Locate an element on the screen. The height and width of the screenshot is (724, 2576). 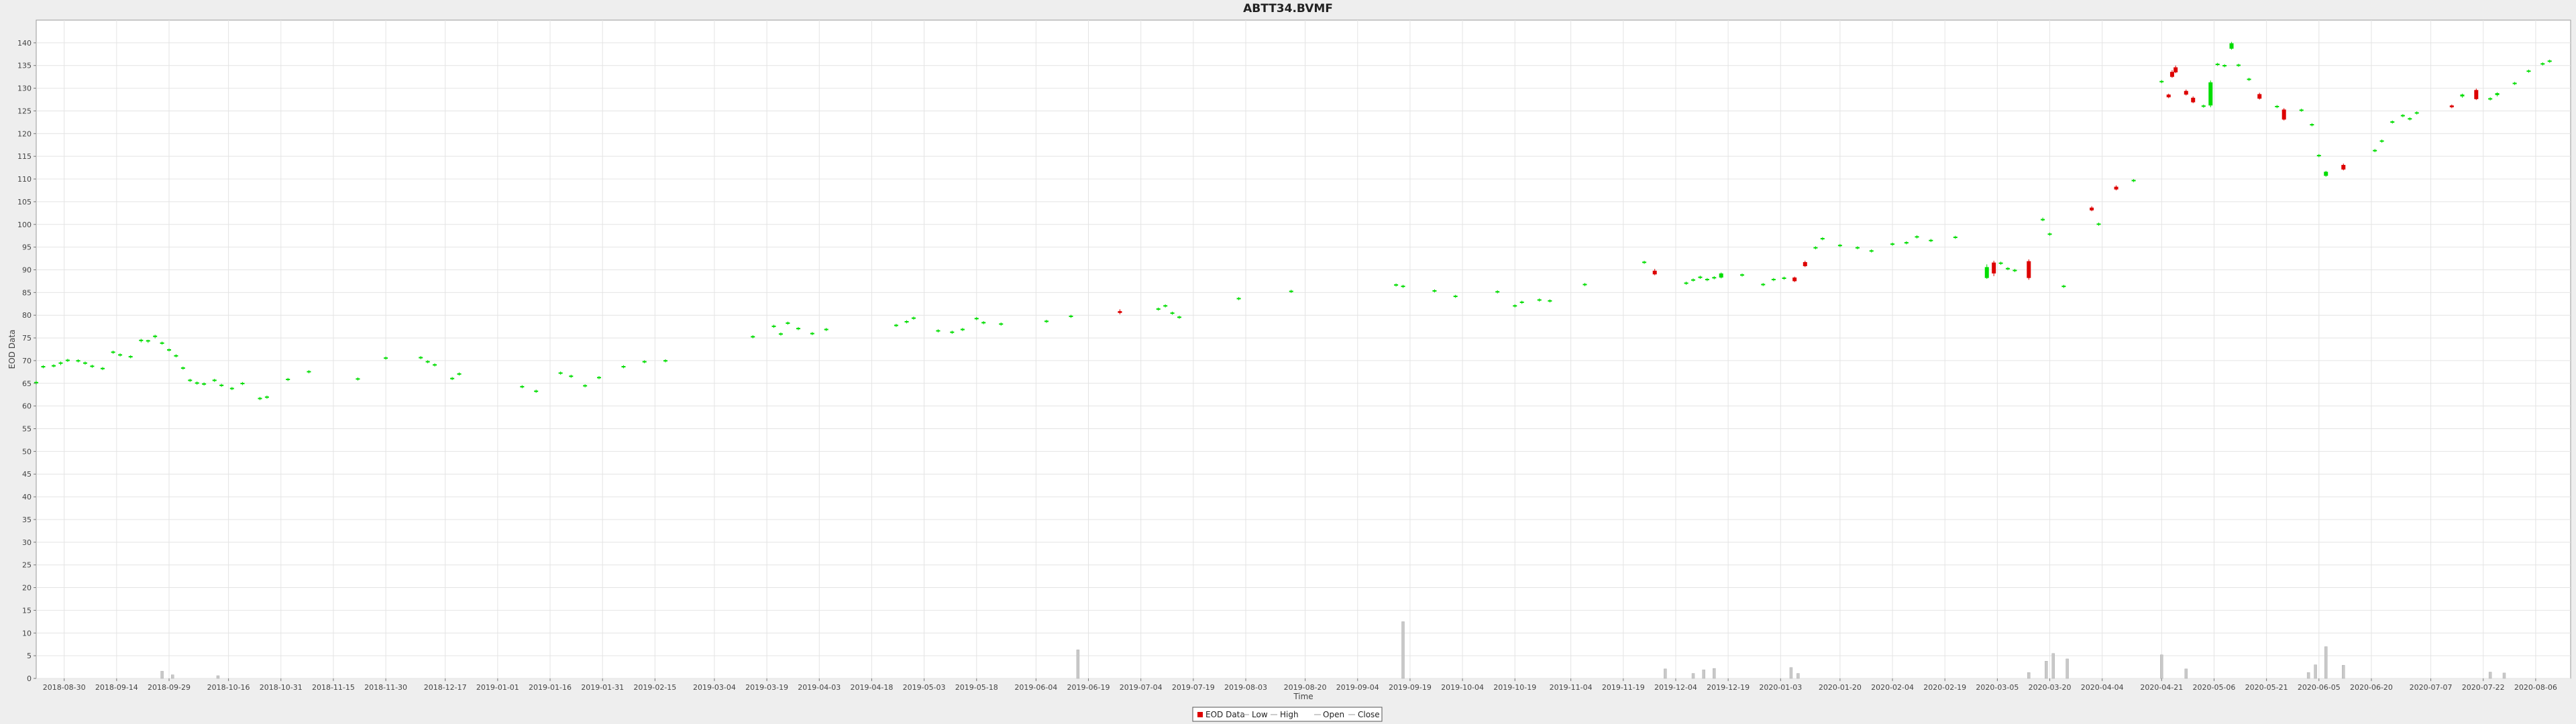
x-tick-label: 2019-09-04 is located at coordinates (1357, 687).